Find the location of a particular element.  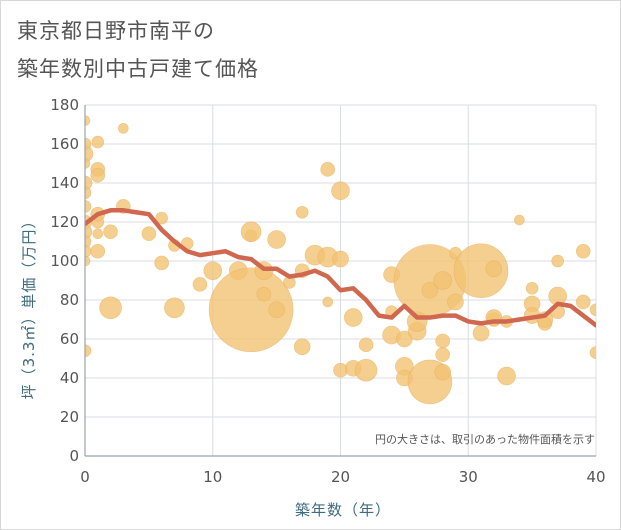

y-tick-label: 20 is located at coordinates (69, 417).